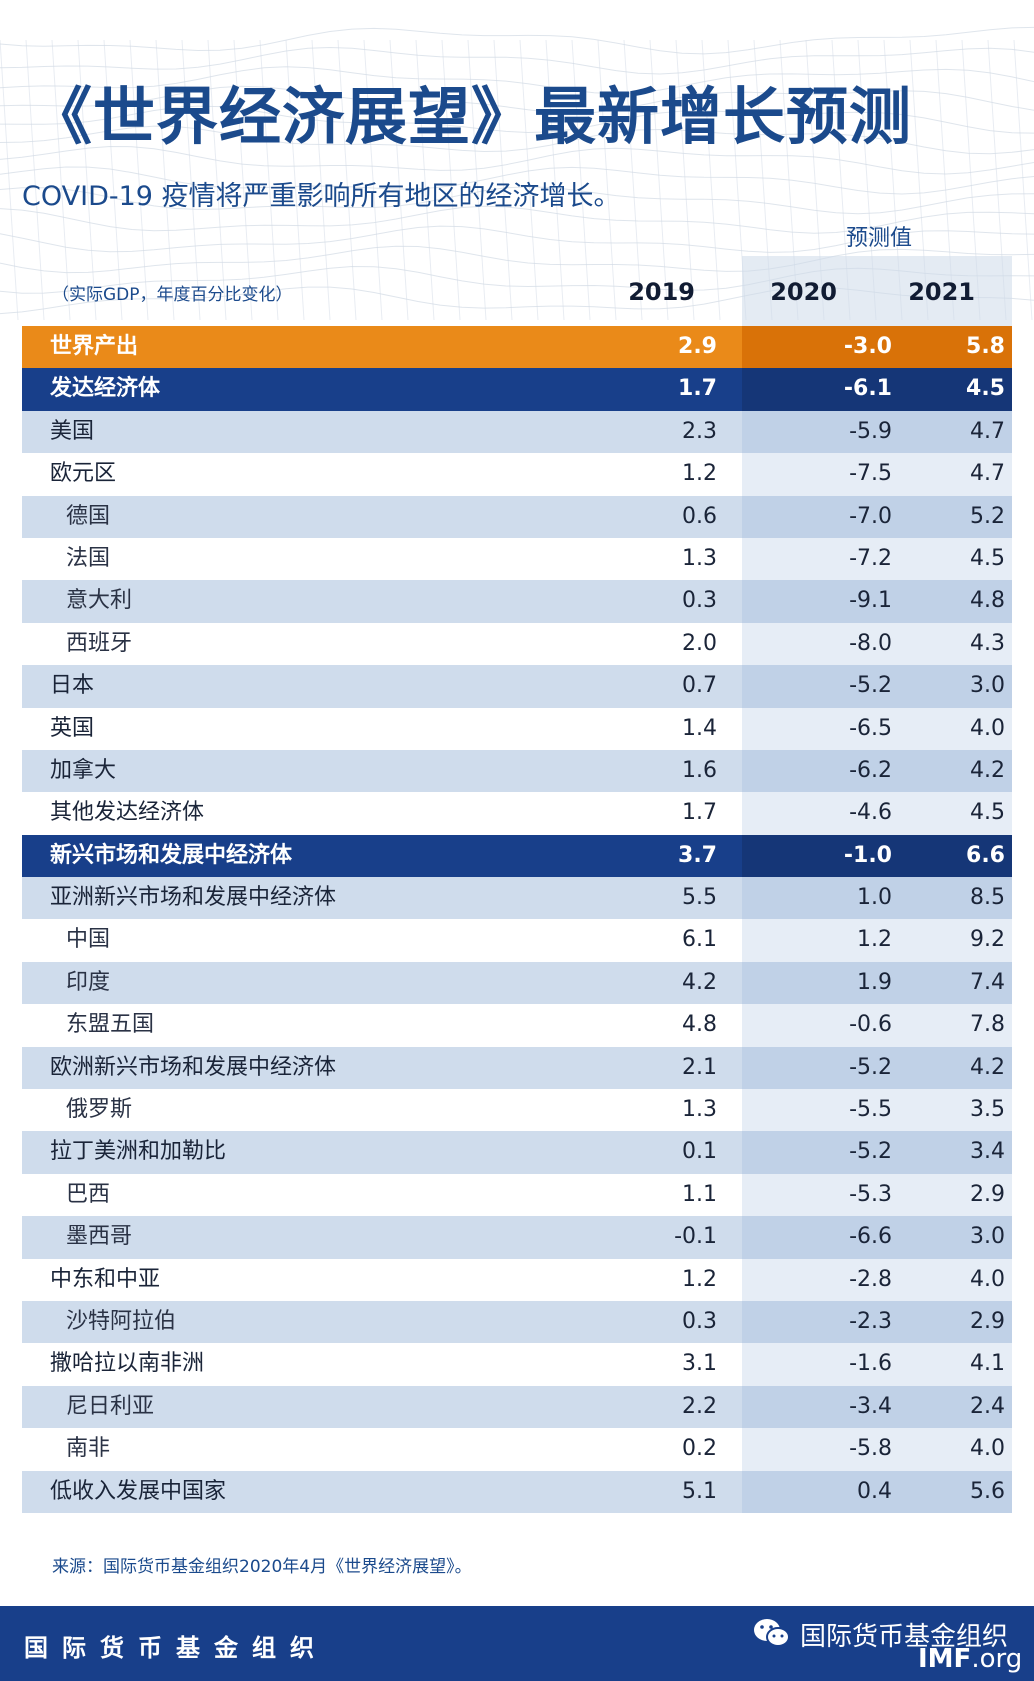 The height and width of the screenshot is (1681, 1034). What do you see at coordinates (517, 983) in the screenshot?
I see `table-row: 印度 4.2 1.9 7.4` at bounding box center [517, 983].